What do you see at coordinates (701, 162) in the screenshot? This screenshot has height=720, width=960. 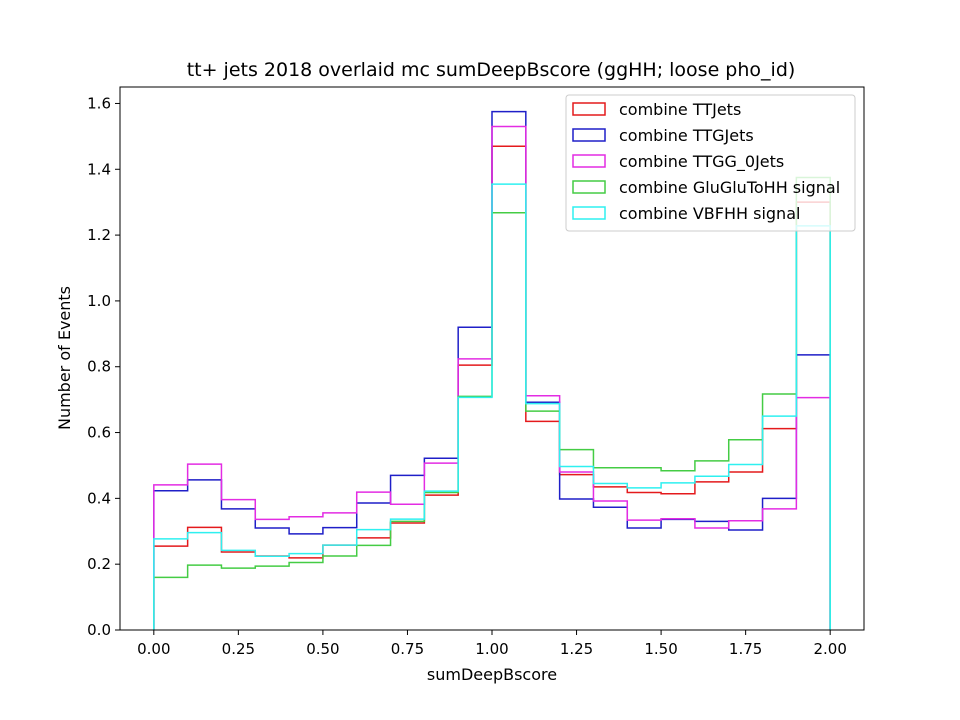 I see `legend-label-2: combine TTGG_0Jets` at bounding box center [701, 162].